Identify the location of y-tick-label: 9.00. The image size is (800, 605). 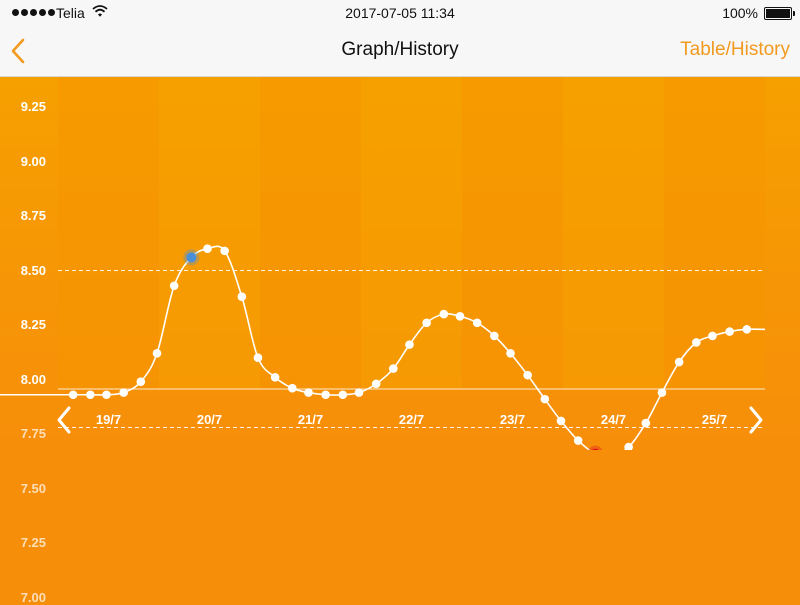
(33, 161).